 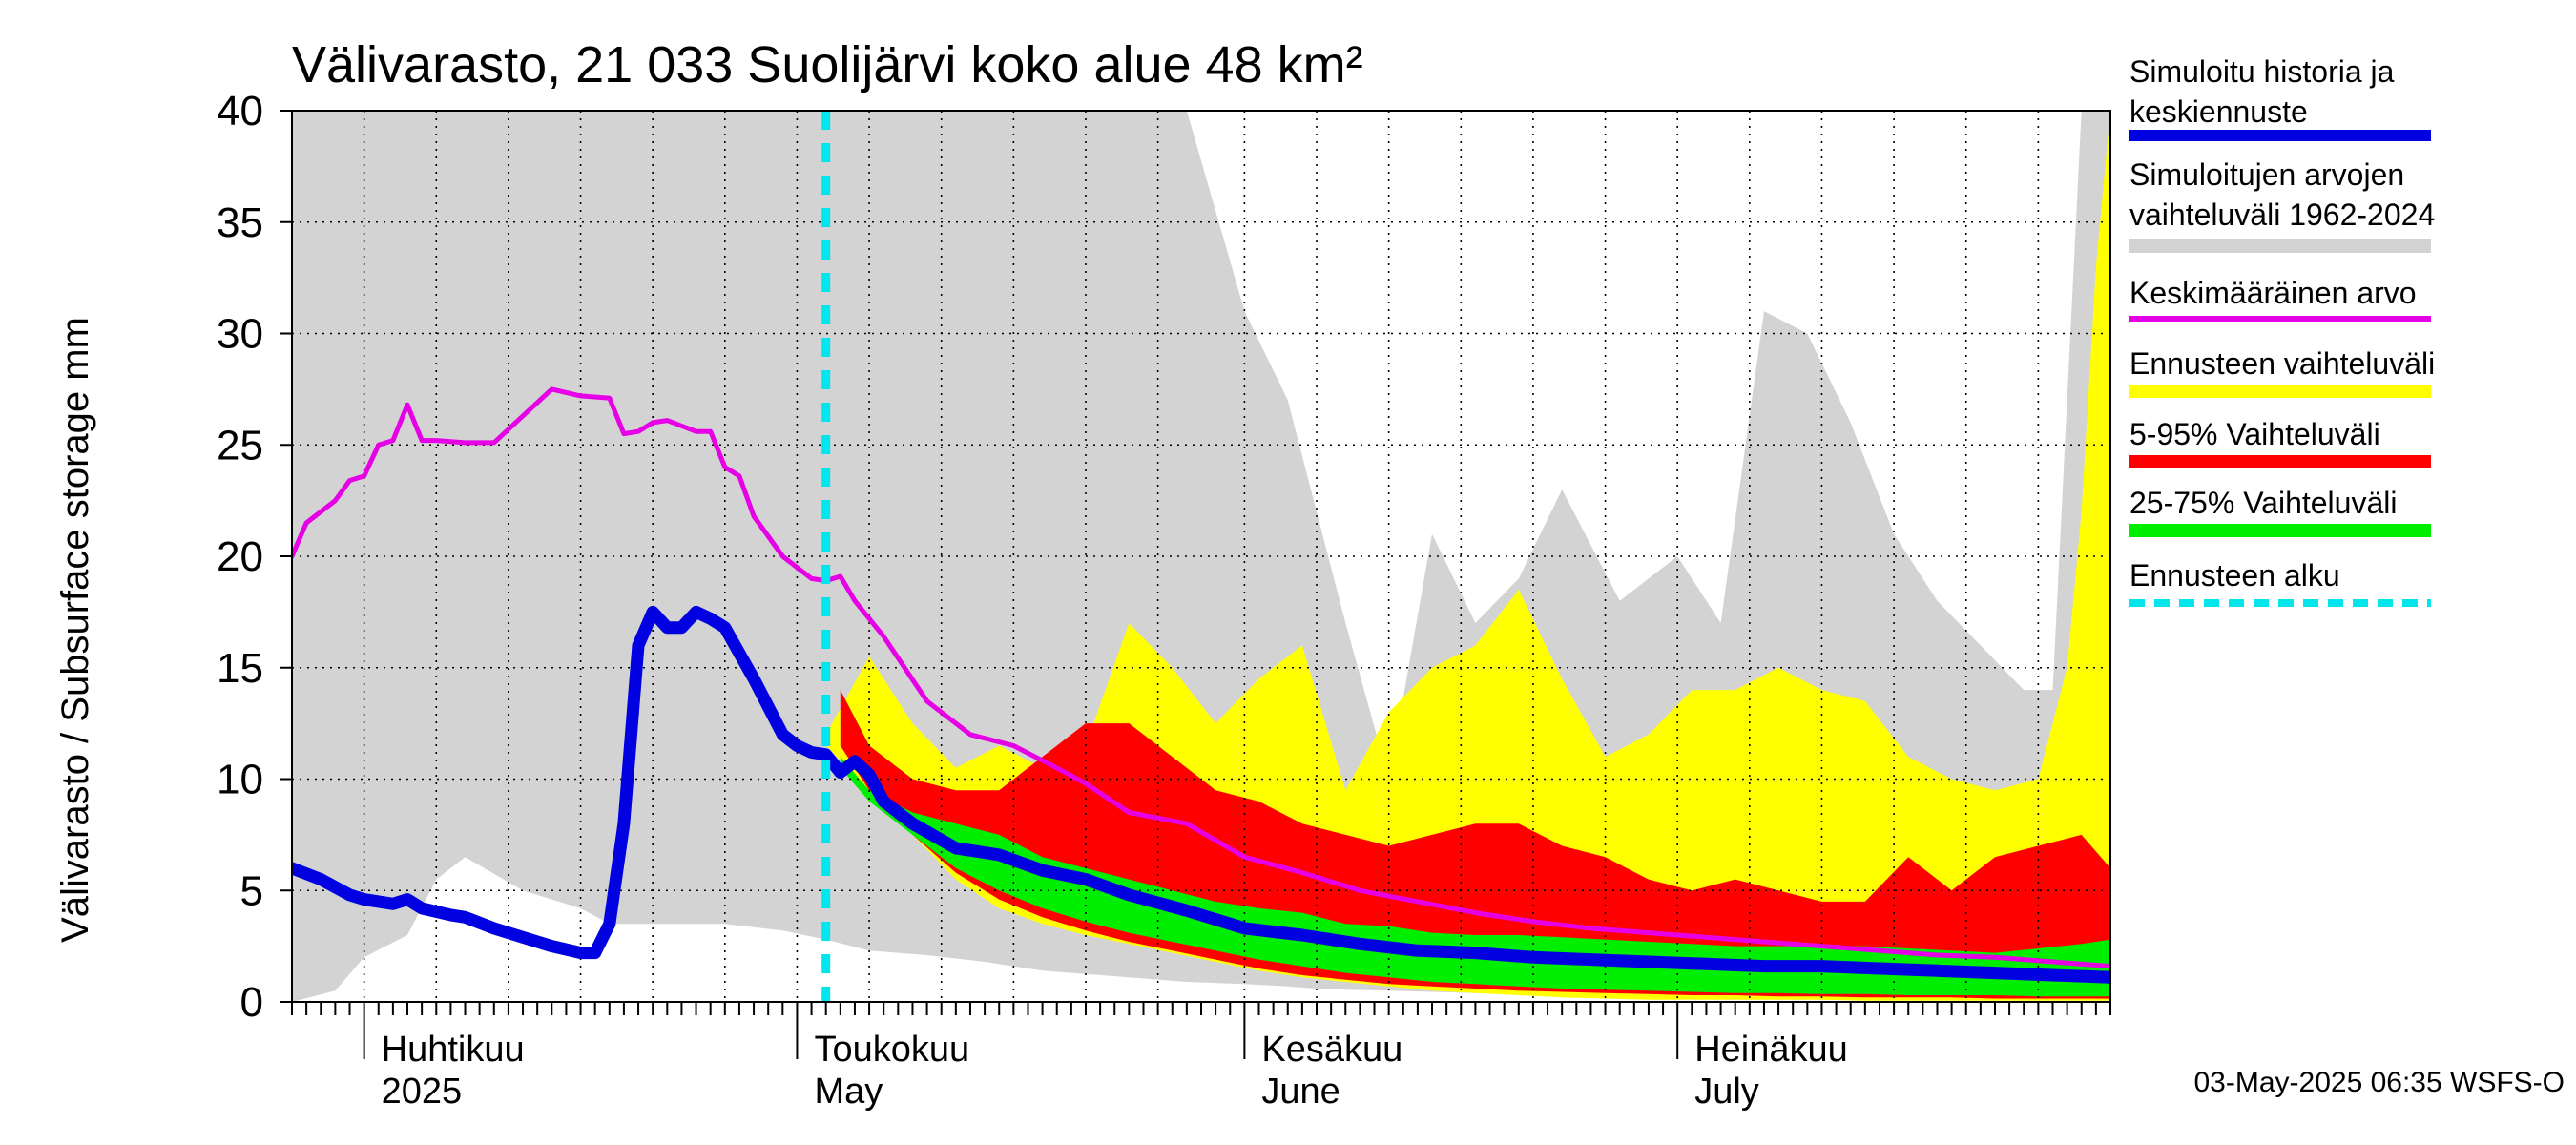 What do you see at coordinates (422, 1092) in the screenshot?
I see `x-month-sublabel: 2025` at bounding box center [422, 1092].